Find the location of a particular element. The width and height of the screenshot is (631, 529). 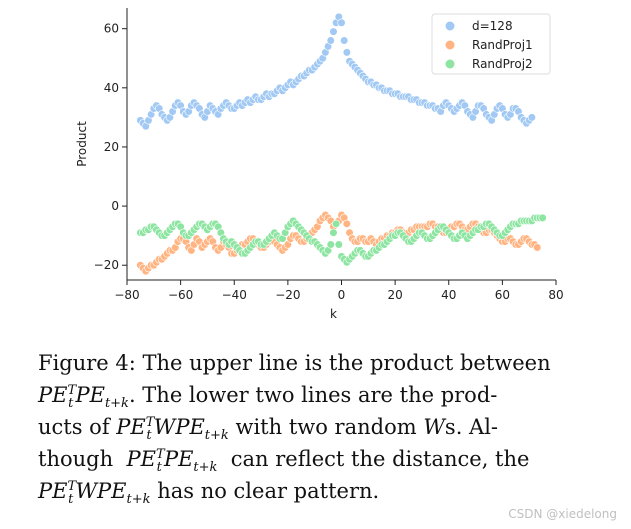

x-tick-label: −20 is located at coordinates (287, 295).